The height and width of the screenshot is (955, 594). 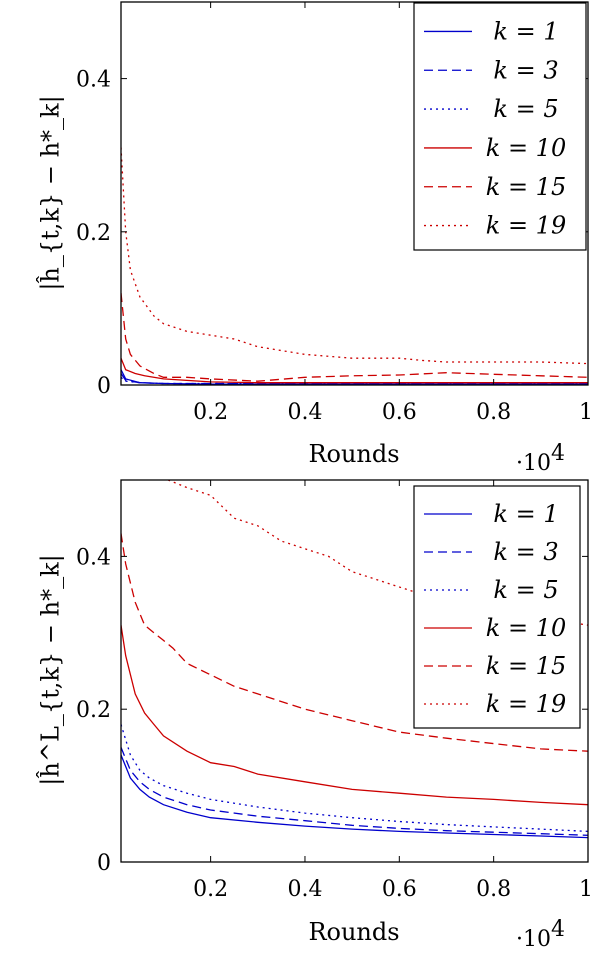 I want to click on chart-bottom-legend-label: k = 15, so click(x=526, y=666).